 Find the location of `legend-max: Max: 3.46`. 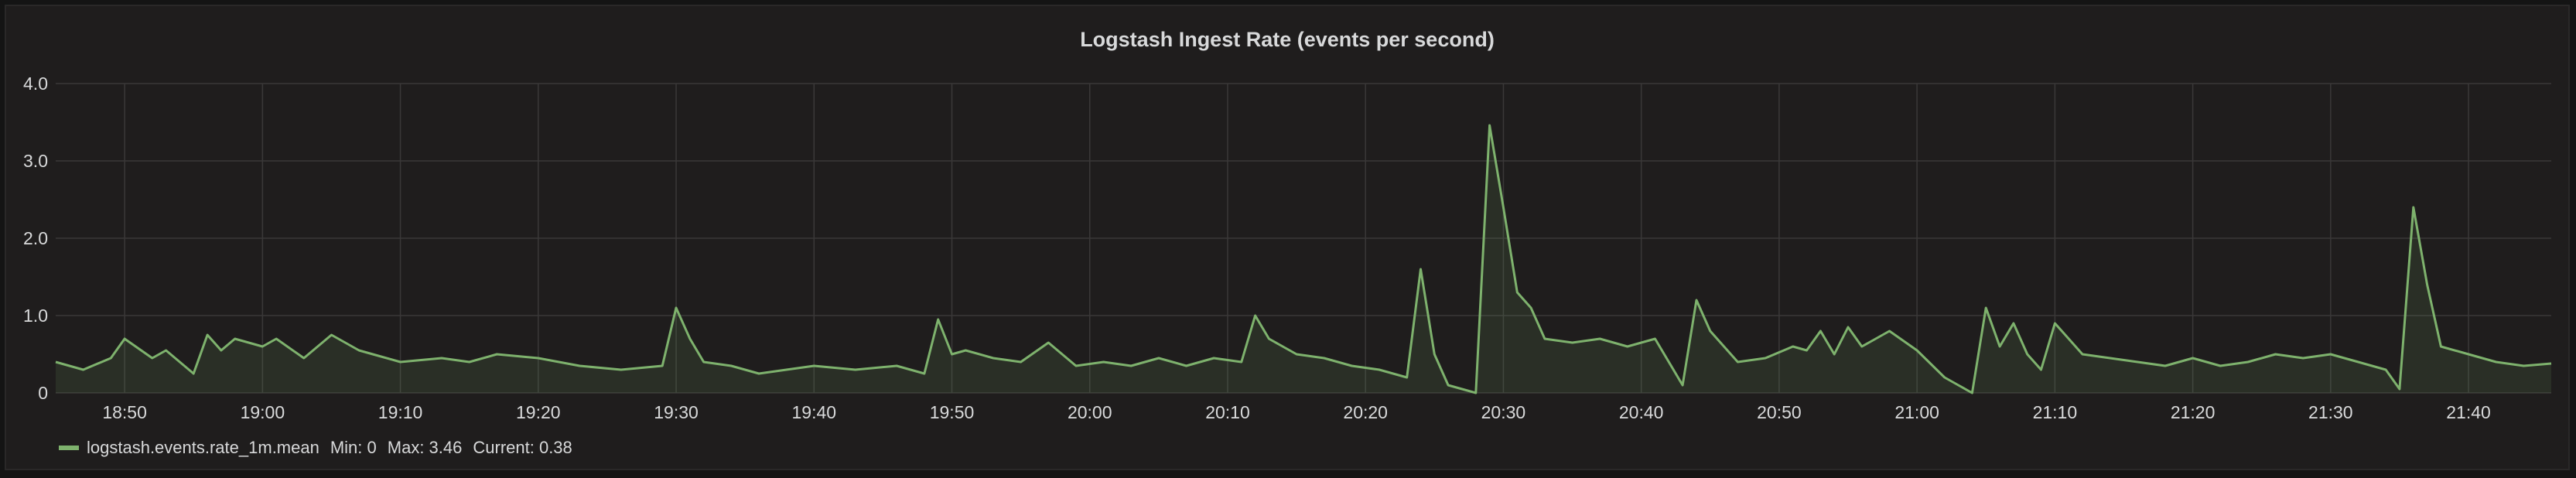

legend-max: Max: 3.46 is located at coordinates (425, 447).